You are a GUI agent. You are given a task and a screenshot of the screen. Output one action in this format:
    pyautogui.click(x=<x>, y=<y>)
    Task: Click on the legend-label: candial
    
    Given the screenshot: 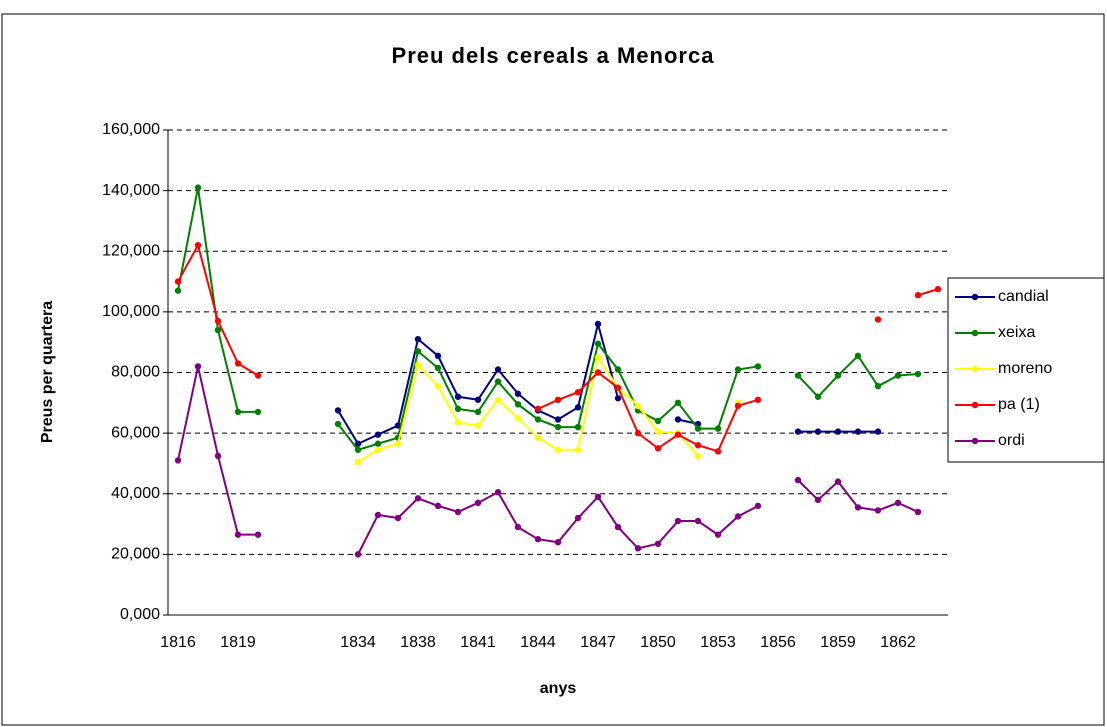 What is the action you would take?
    pyautogui.click(x=1023, y=296)
    